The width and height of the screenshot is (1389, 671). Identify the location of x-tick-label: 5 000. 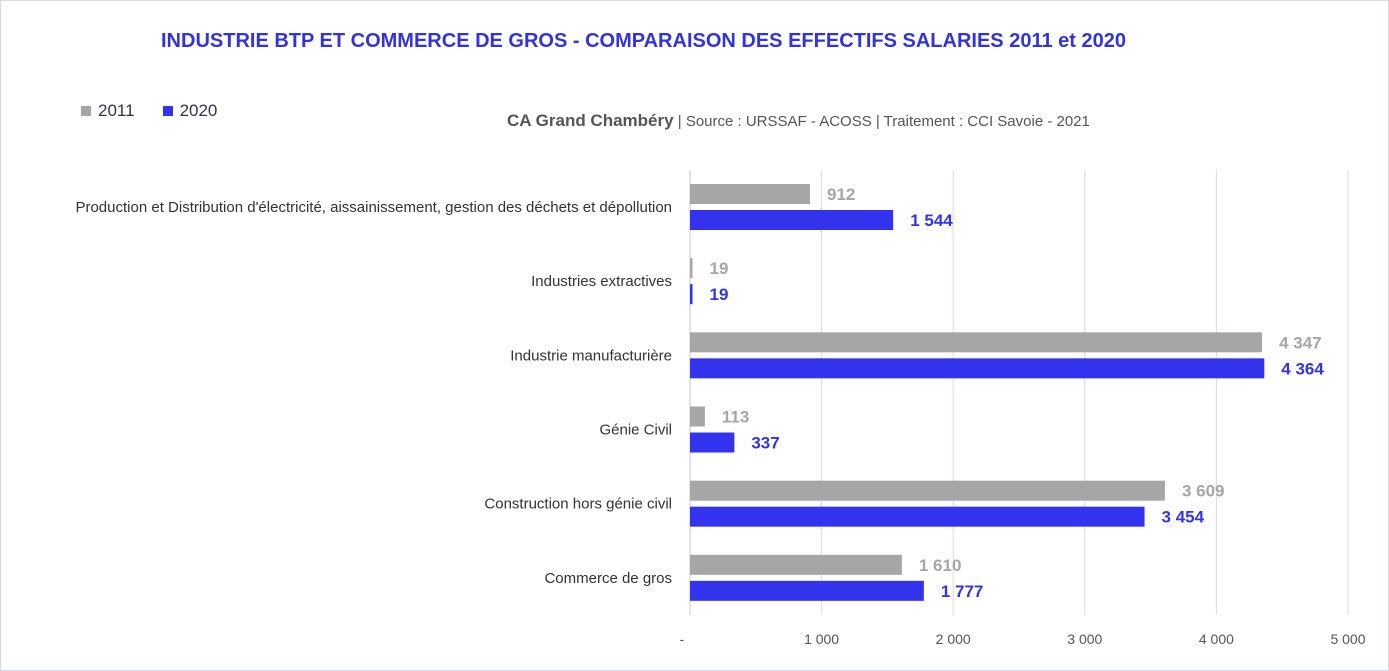
(1347, 639).